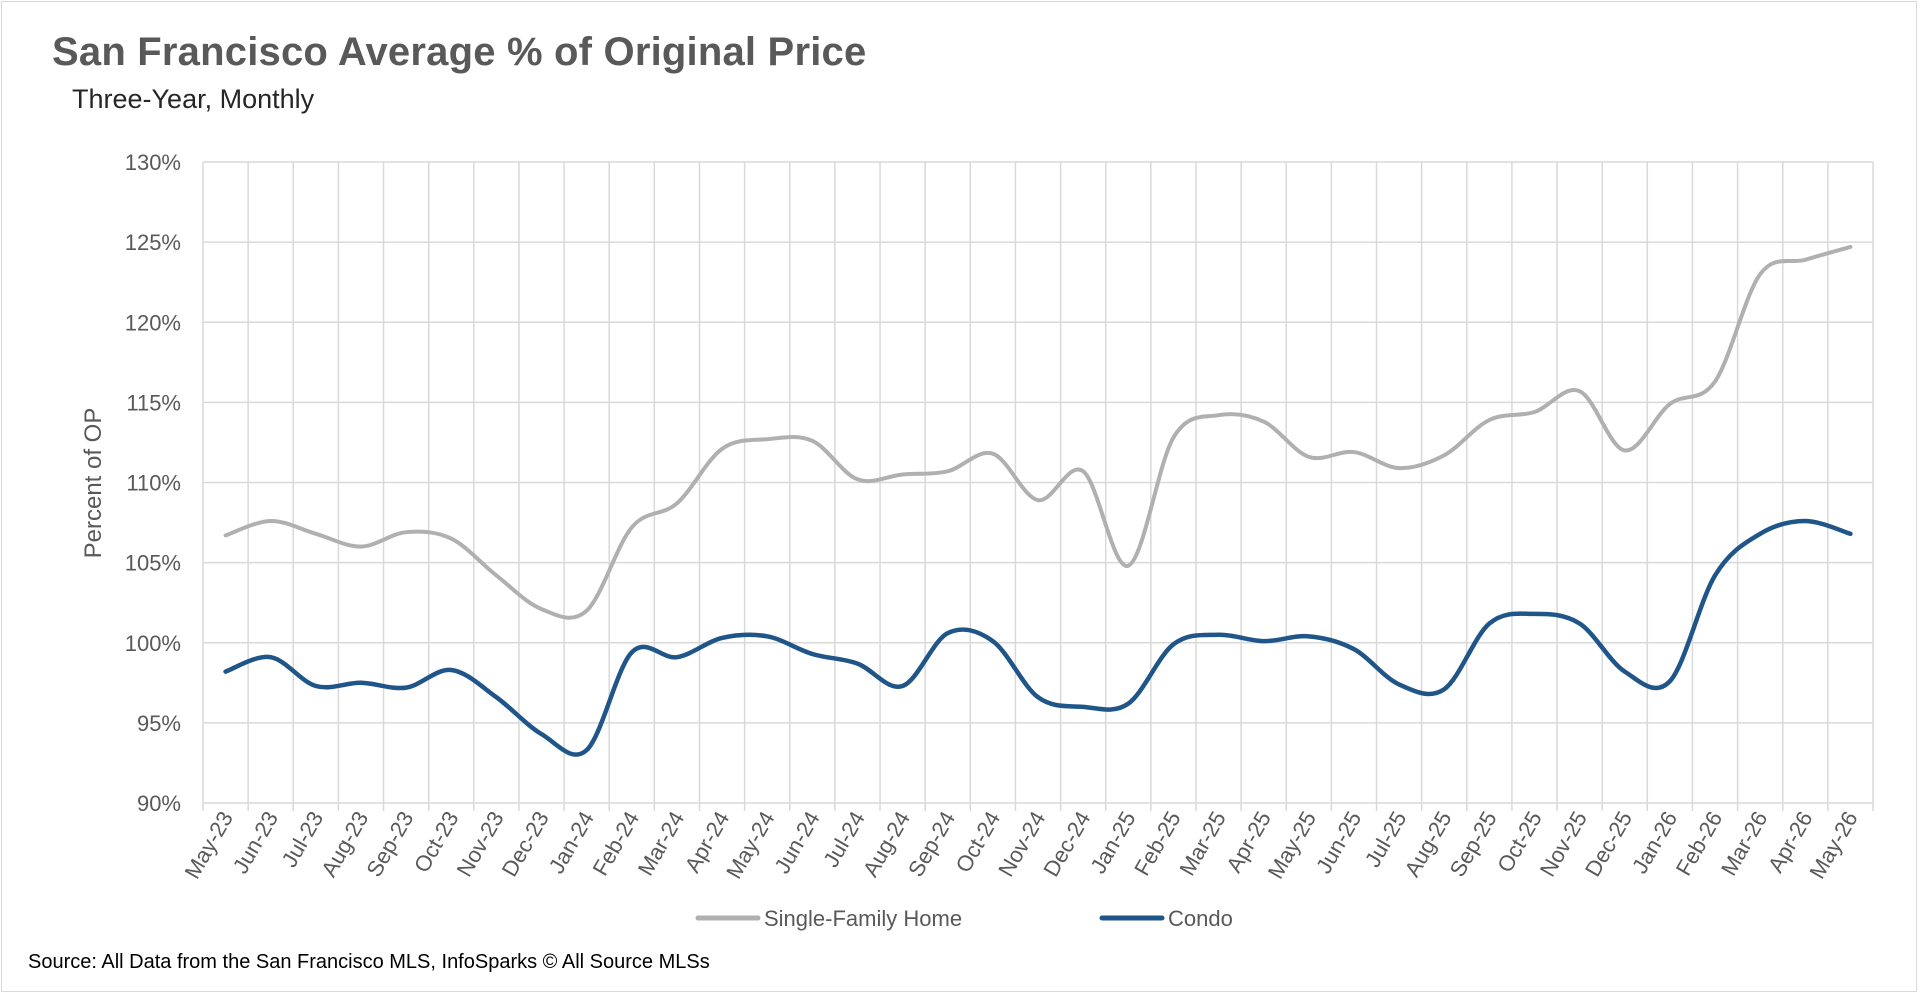  I want to click on y-tick-label: 120%, so click(153, 322).